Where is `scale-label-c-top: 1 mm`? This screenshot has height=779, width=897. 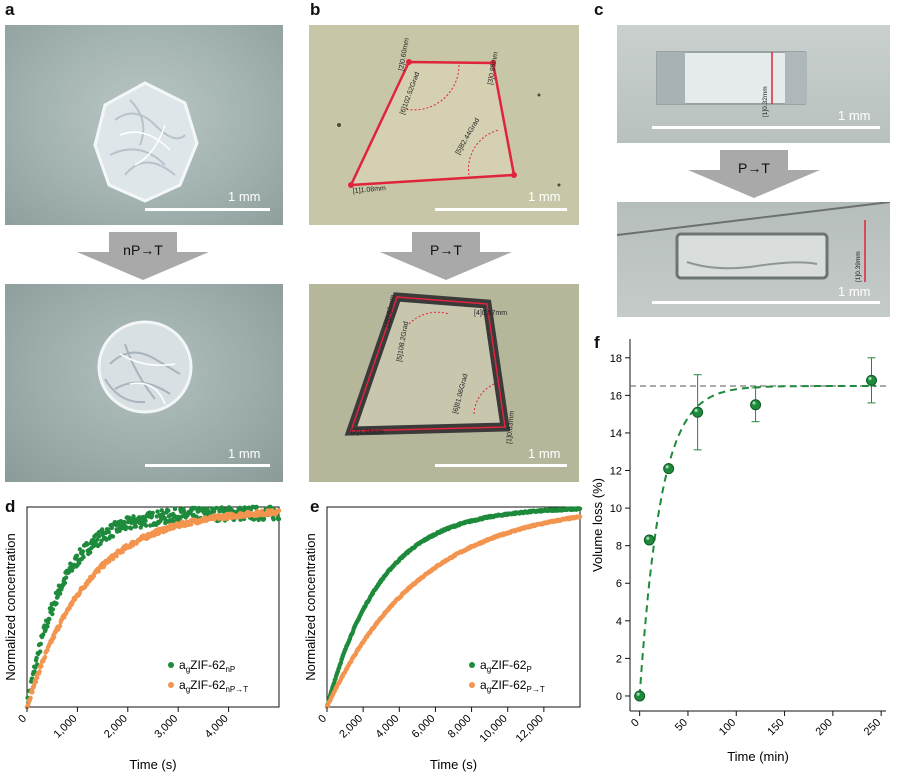 scale-label-c-top: 1 mm is located at coordinates (854, 115).